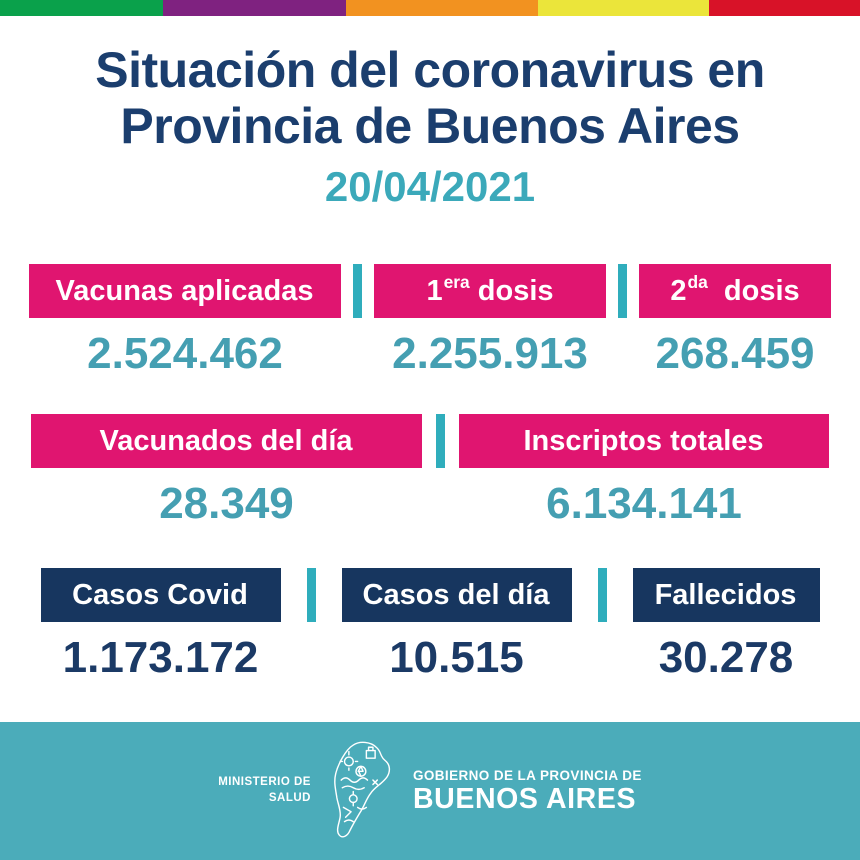  I want to click on decorative-color-stripe, so click(430, 8).